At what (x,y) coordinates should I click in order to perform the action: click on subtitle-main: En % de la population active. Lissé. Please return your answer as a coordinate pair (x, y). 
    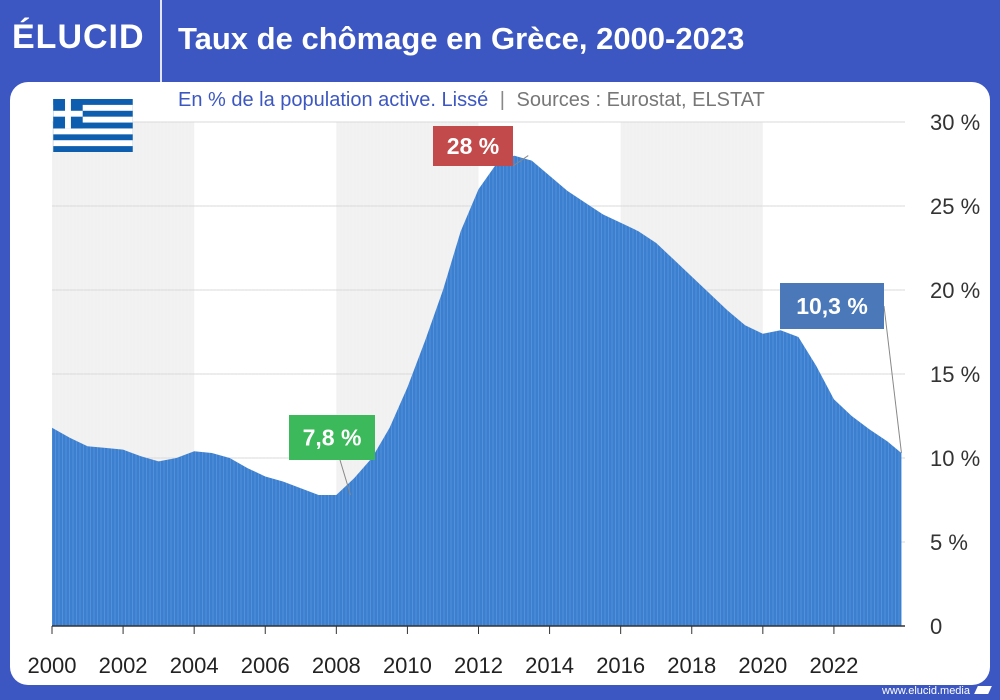
    Looking at the image, I should click on (333, 100).